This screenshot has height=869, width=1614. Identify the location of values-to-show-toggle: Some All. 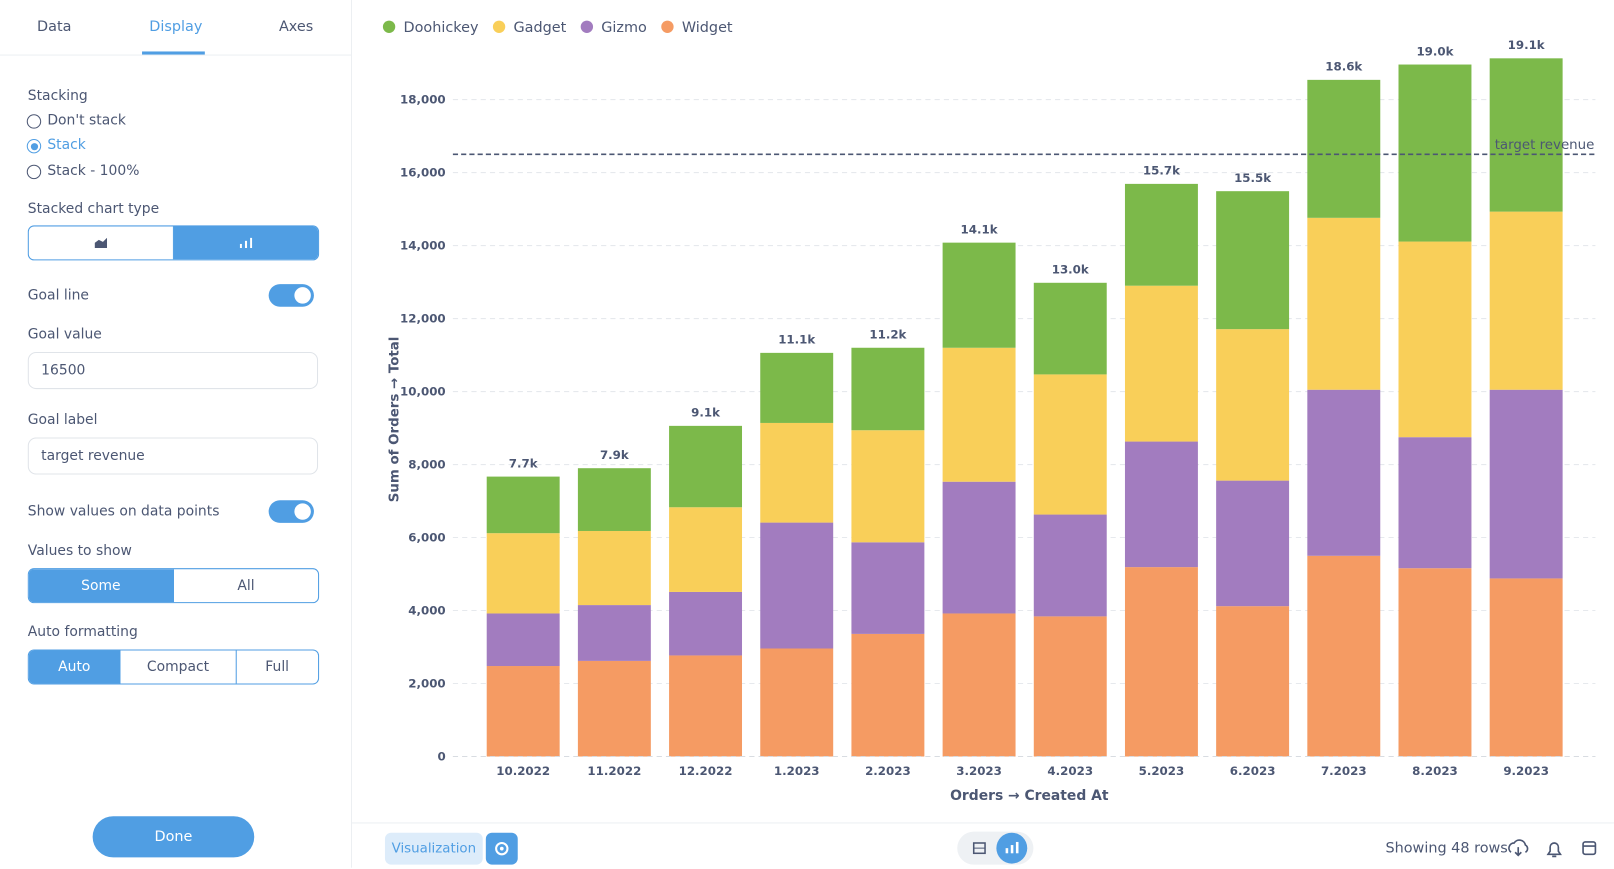
(173, 586).